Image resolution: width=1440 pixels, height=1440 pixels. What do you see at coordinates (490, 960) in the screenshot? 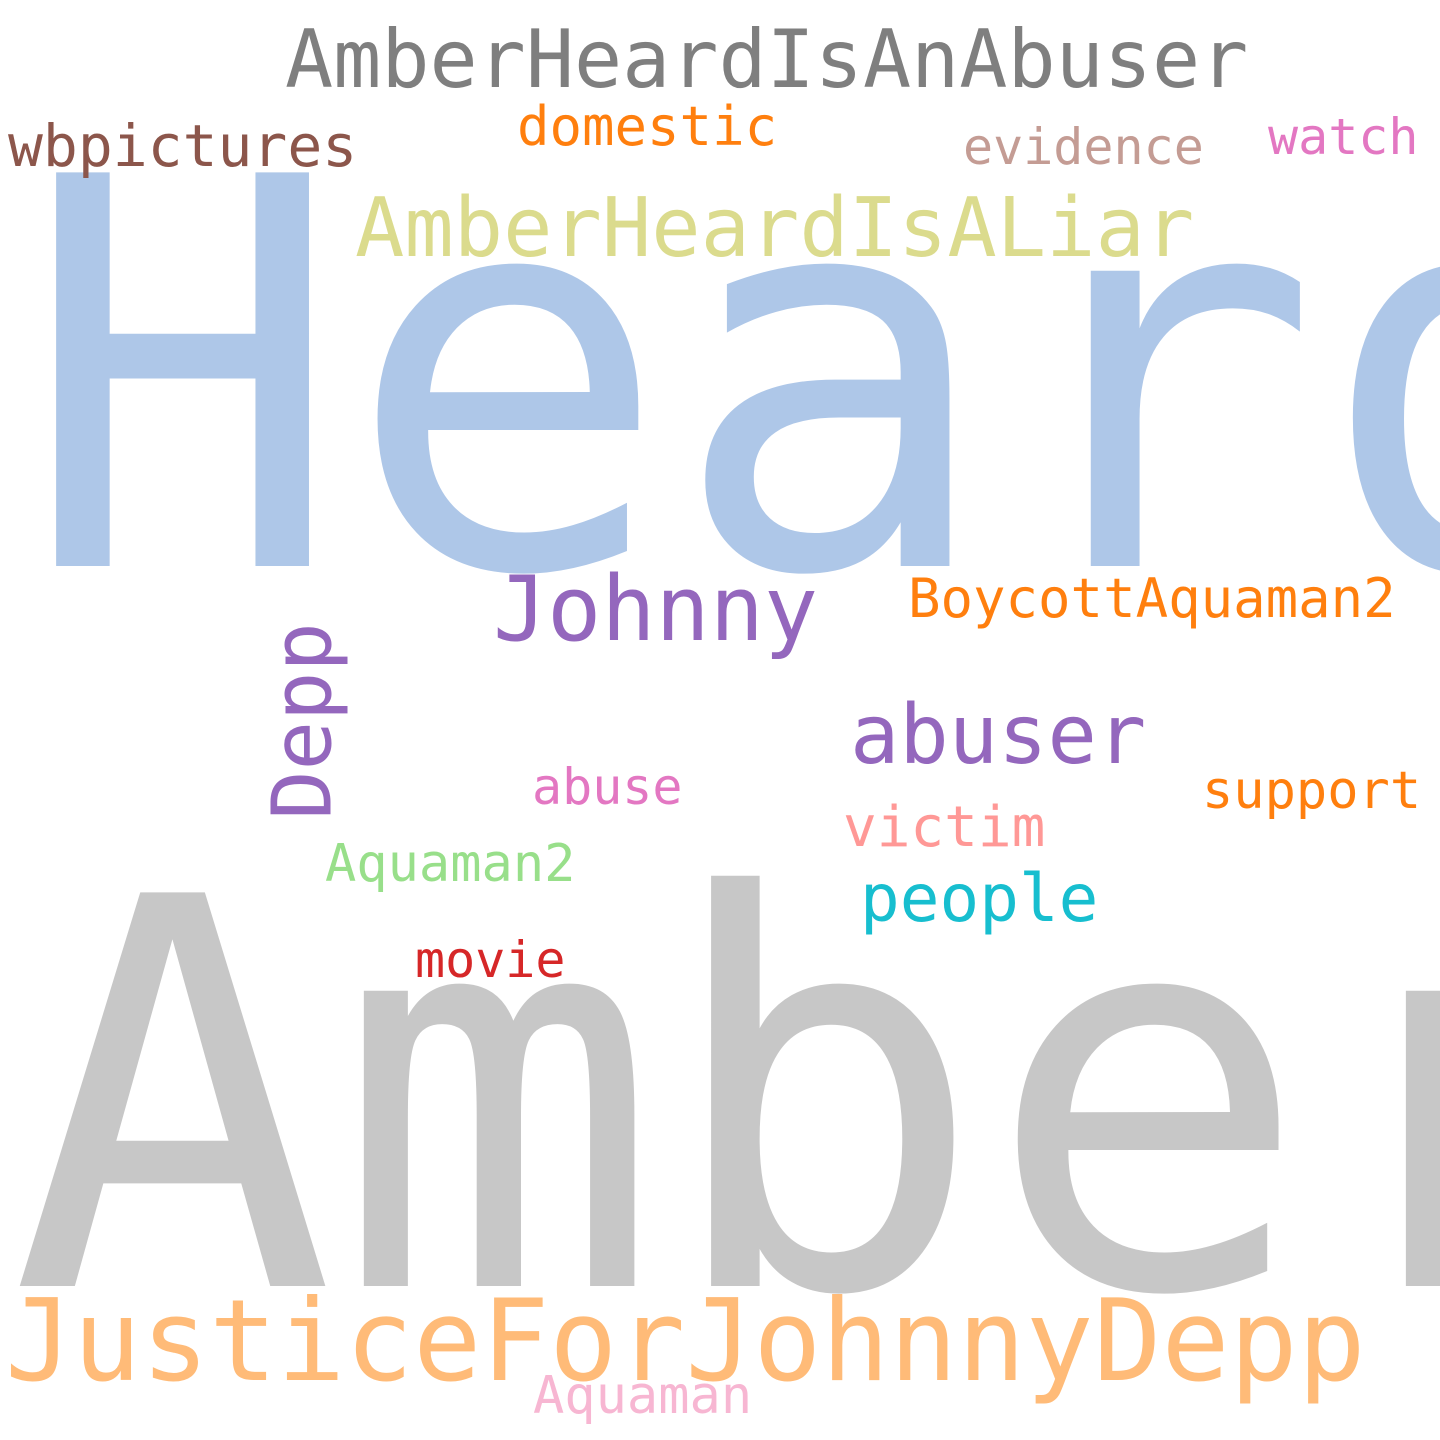
I see `word-movie: movie` at bounding box center [490, 960].